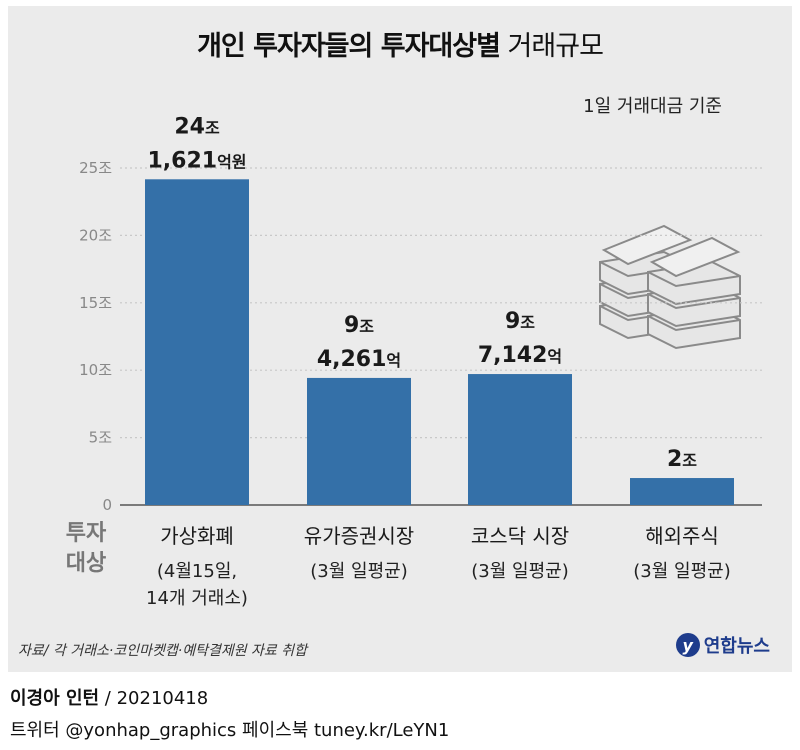 This screenshot has height=750, width=800. Describe the element at coordinates (682, 459) in the screenshot. I see `data-label: 2조` at that location.